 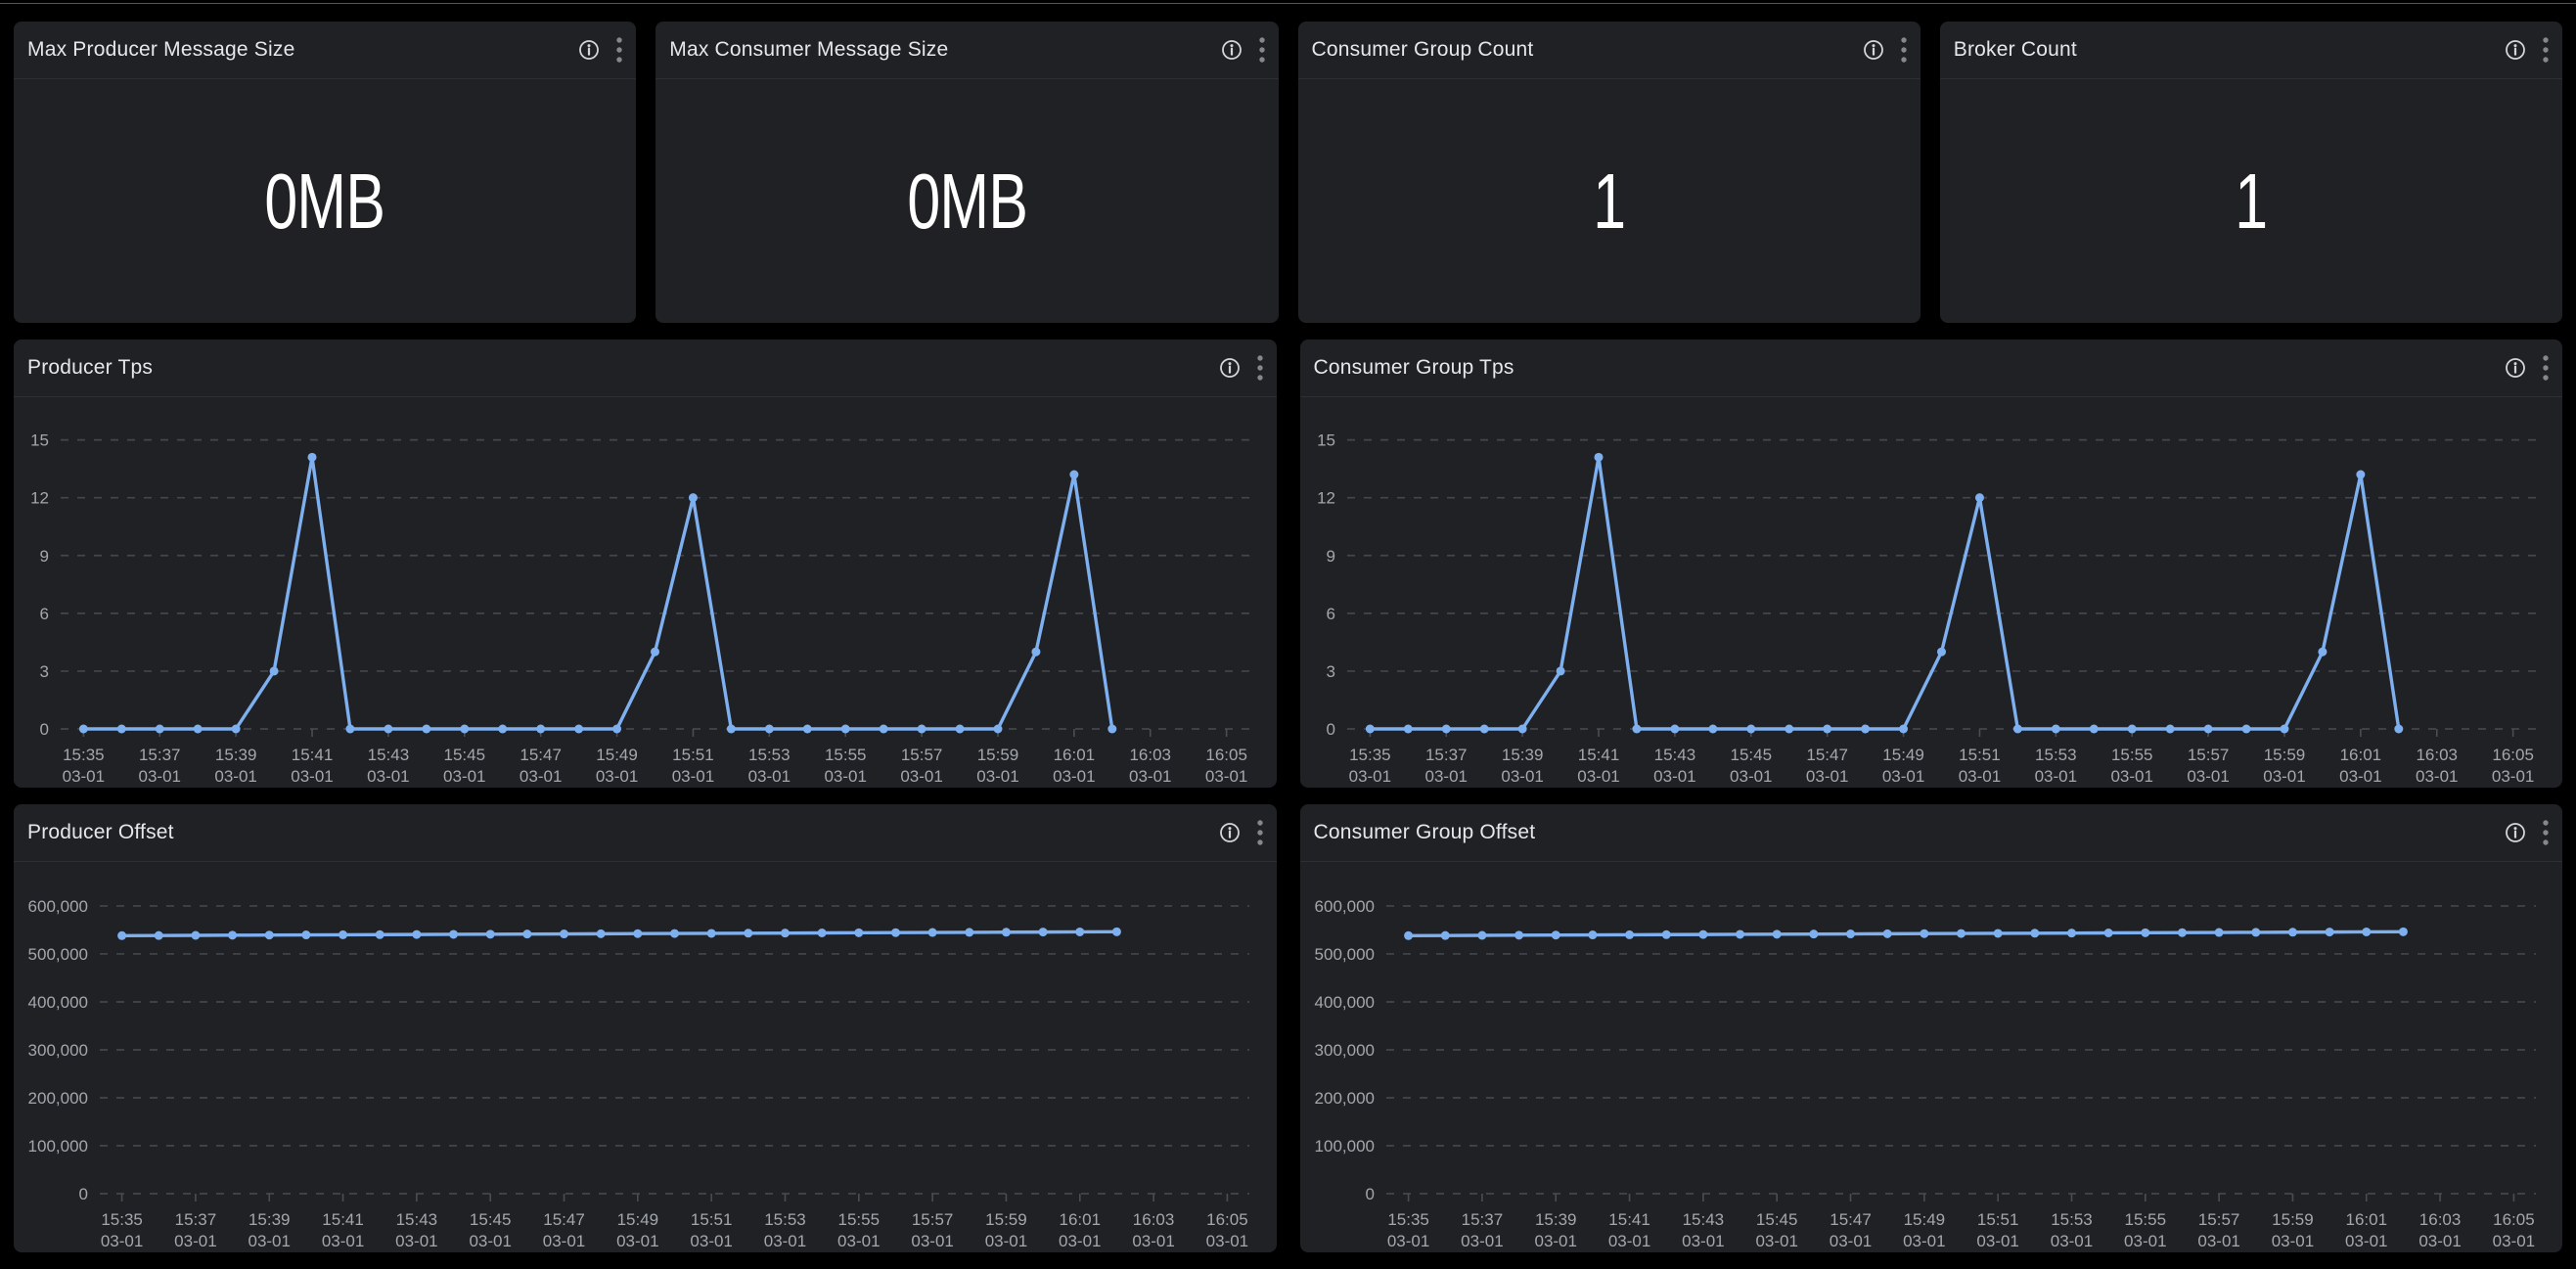 I want to click on svg-text: 15:37, so click(x=1445, y=755).